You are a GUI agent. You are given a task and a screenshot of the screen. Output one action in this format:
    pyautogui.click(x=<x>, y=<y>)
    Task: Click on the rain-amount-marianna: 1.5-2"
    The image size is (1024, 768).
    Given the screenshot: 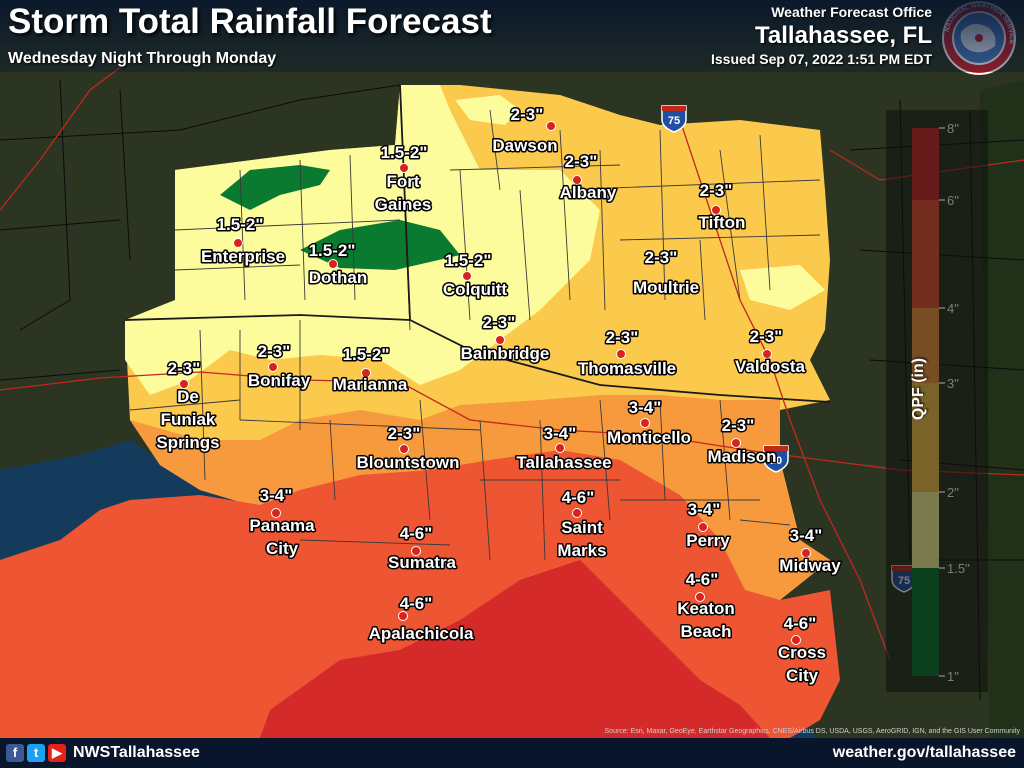 What is the action you would take?
    pyautogui.click(x=366, y=354)
    